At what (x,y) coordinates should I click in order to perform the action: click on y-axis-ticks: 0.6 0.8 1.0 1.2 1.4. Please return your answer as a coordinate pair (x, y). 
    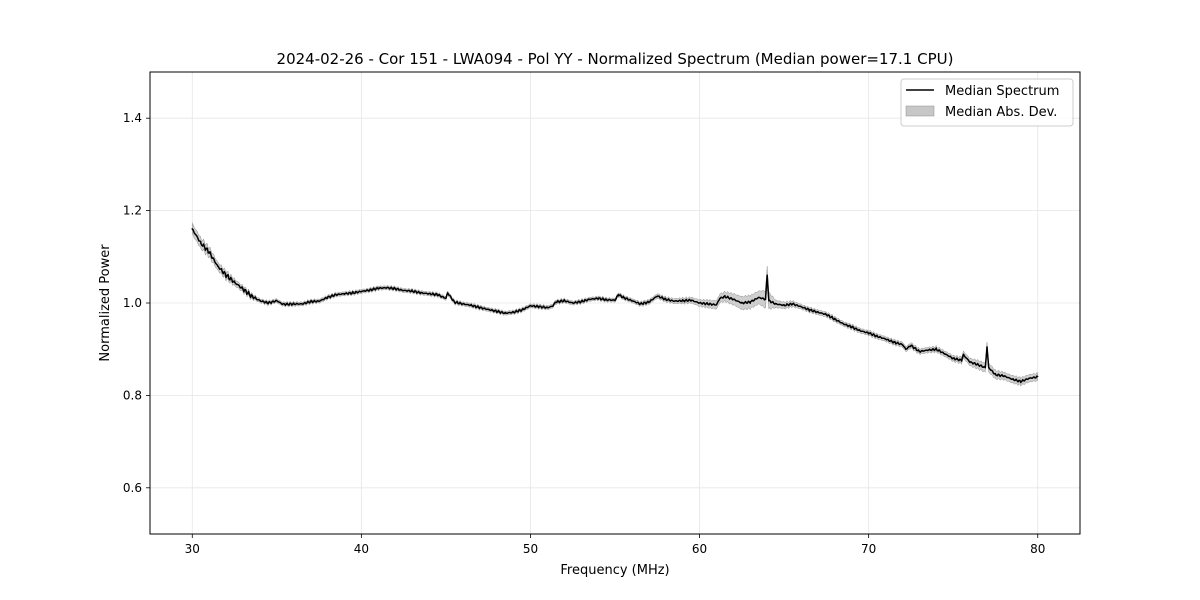
    Looking at the image, I should click on (136, 303).